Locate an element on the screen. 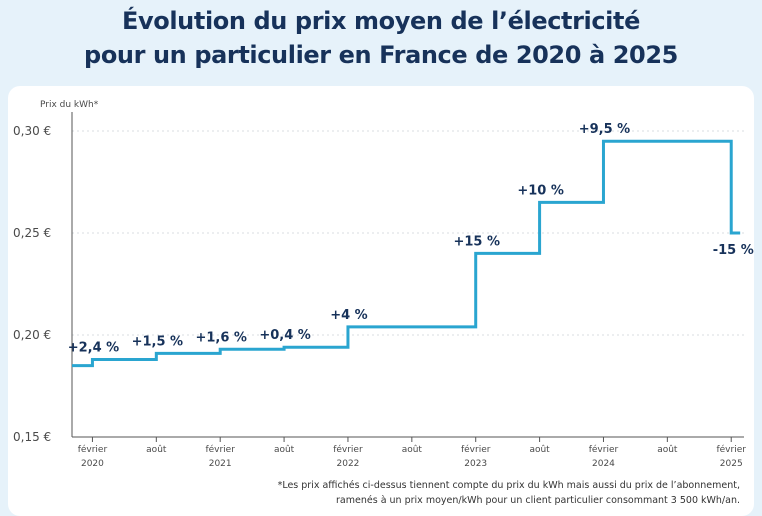  title-line-1: Évolution du prix moyen de l’électricité is located at coordinates (381, 21).